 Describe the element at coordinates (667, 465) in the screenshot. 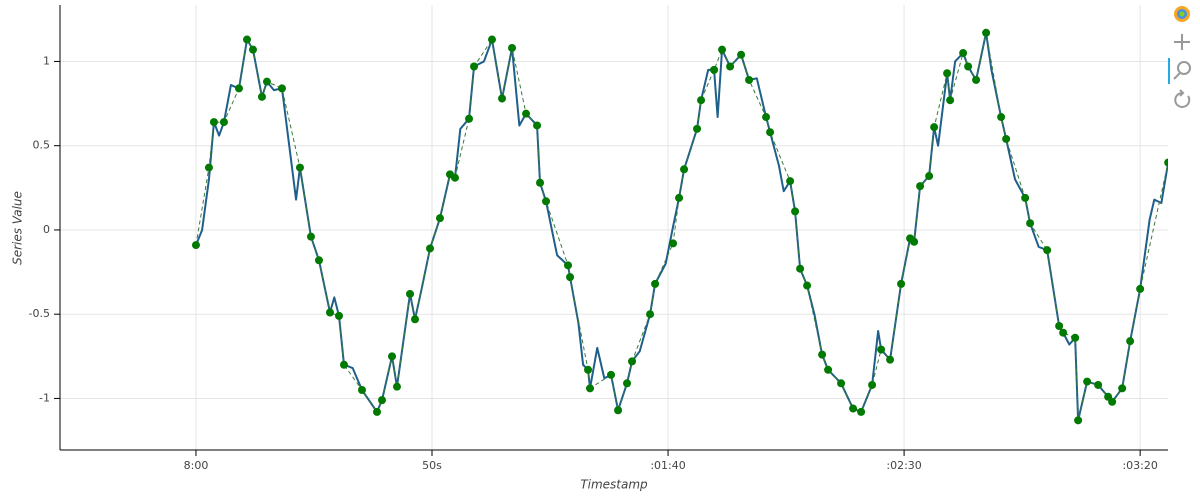

I see `x-tick-label: :01:40` at that location.